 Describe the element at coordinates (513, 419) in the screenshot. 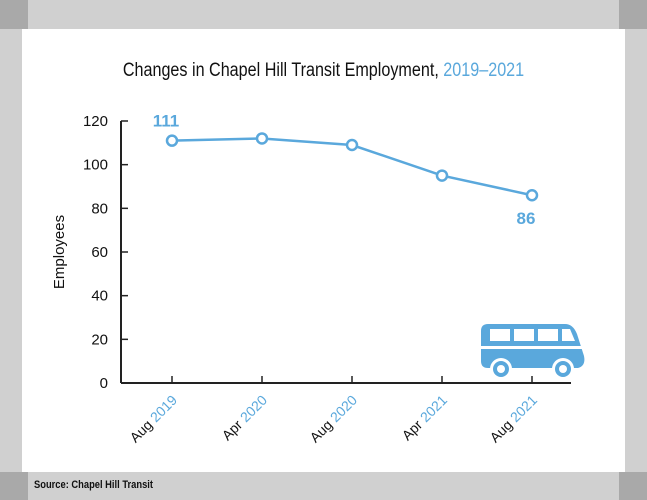

I see `x-tick-label: Aug 2021` at that location.